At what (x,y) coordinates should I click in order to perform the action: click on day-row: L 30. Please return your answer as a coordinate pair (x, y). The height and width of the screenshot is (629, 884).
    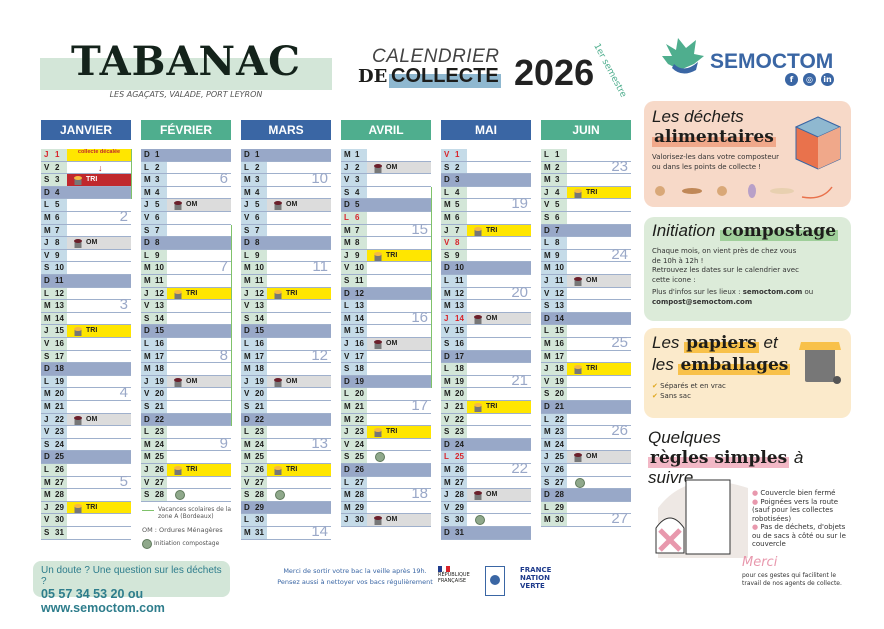
    Looking at the image, I should click on (286, 520).